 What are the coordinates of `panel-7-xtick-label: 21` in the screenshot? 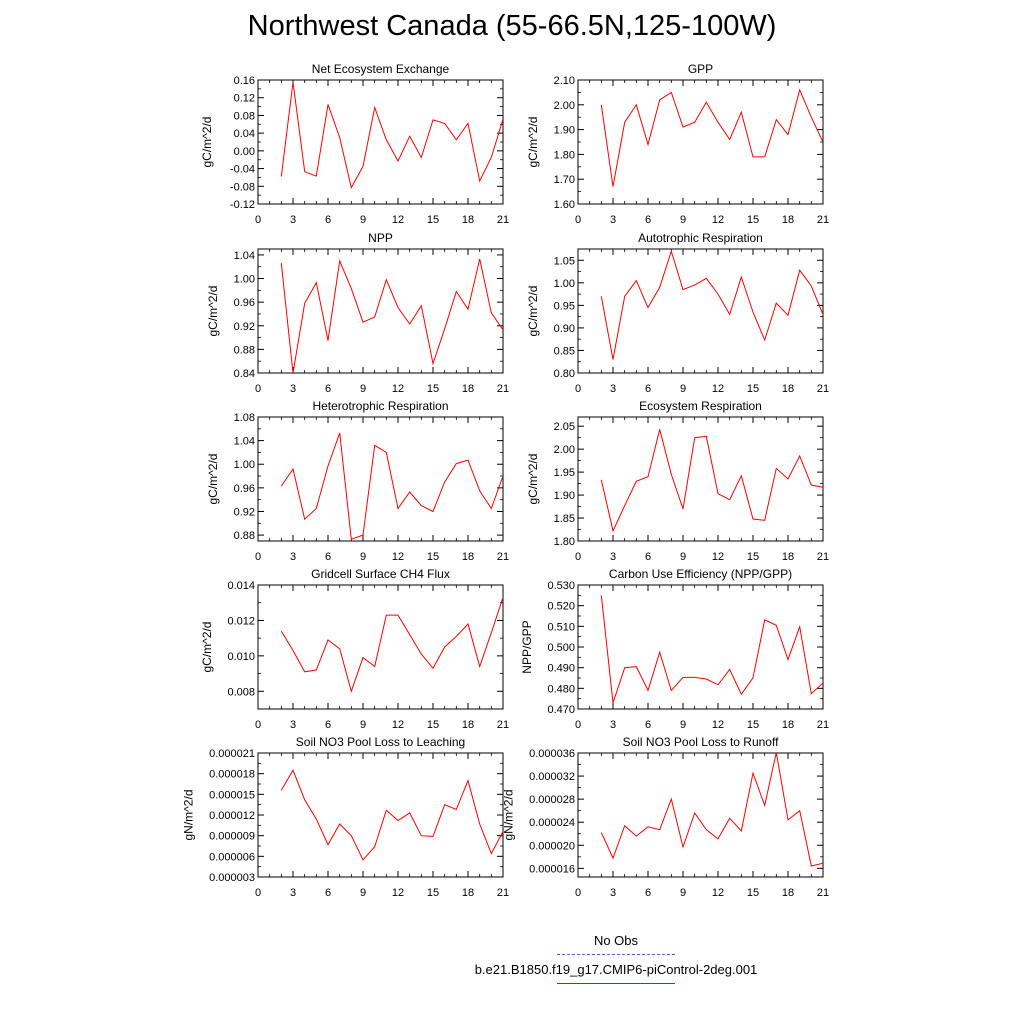 It's located at (503, 725).